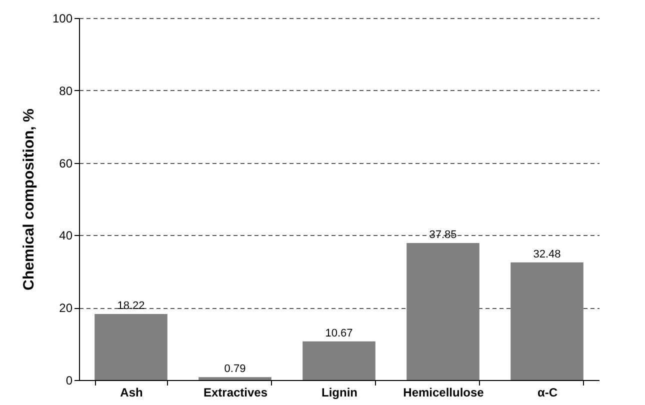 The height and width of the screenshot is (405, 645). I want to click on y-tick-label: 60, so click(66, 163).